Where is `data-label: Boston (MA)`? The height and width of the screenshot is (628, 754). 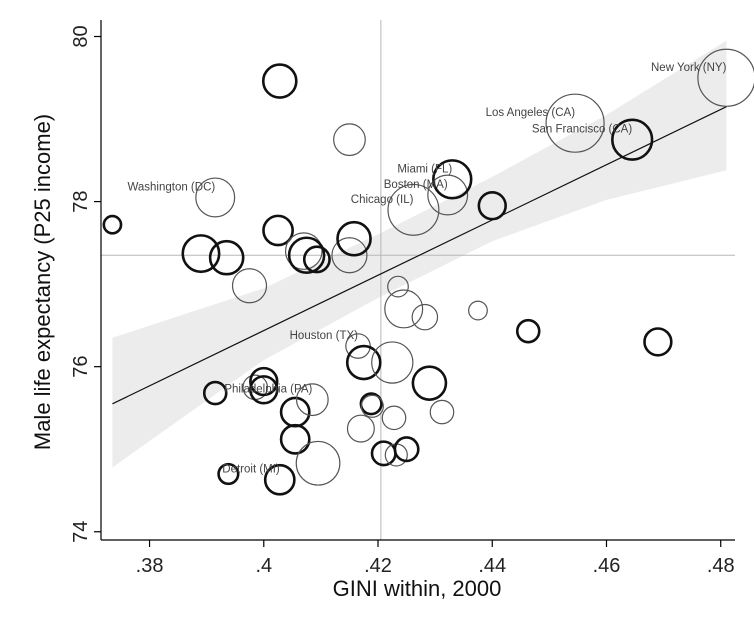
data-label: Boston (MA) is located at coordinates (416, 185).